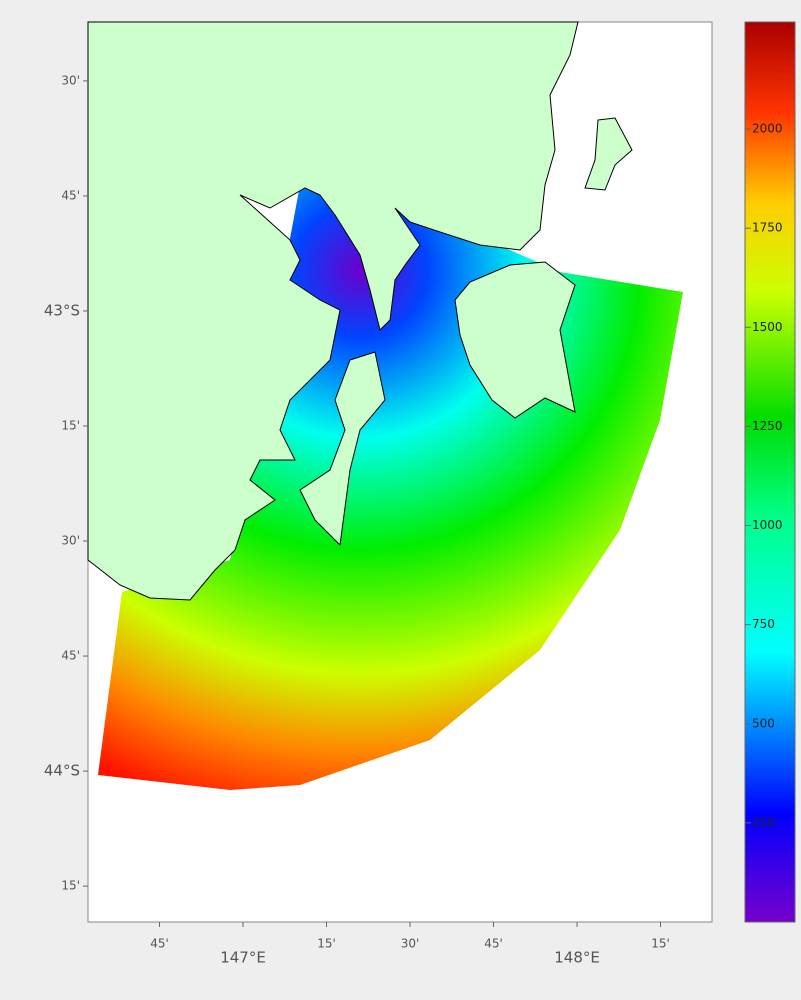 Image resolution: width=801 pixels, height=1000 pixels. What do you see at coordinates (342, 449) in the screenshot?
I see `bruny-island` at bounding box center [342, 449].